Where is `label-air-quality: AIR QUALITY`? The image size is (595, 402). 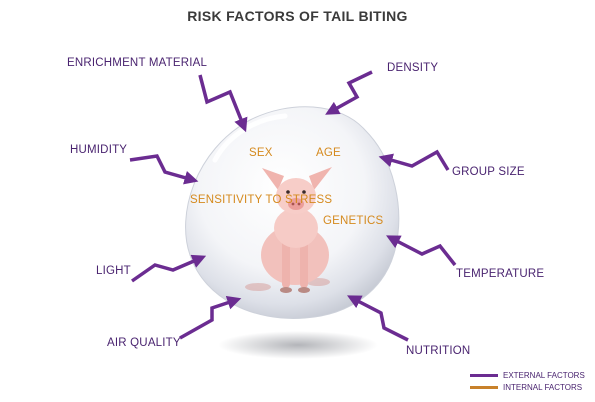 label-air-quality: AIR QUALITY is located at coordinates (144, 343).